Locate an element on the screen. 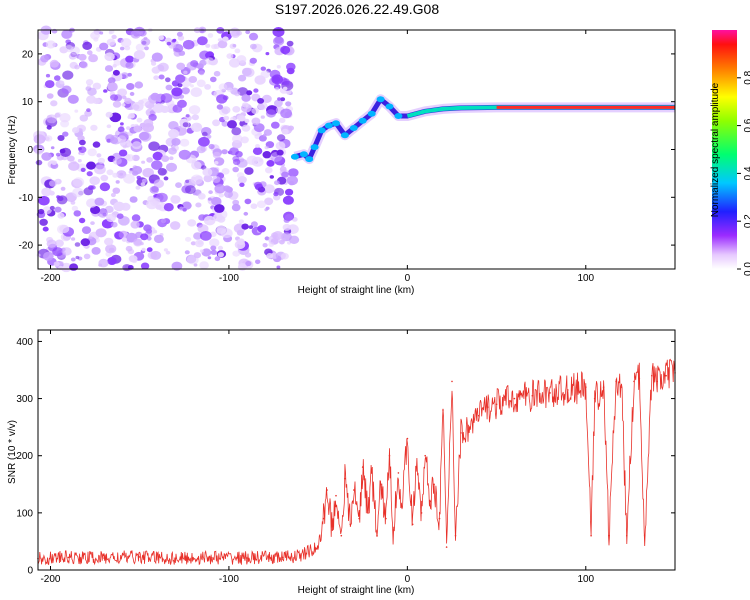 This screenshot has width=750, height=600. colorbar-tick-label: 0.0 is located at coordinates (746, 269).